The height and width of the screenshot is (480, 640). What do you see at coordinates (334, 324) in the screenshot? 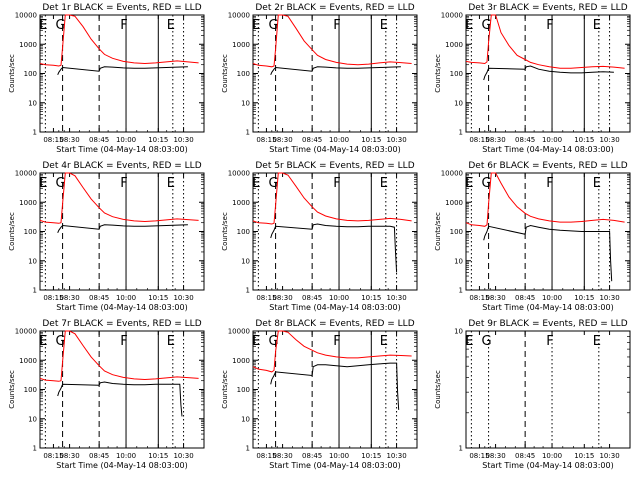
I see `panel-title: Det 8r BLACK = Events, RED = LLD` at bounding box center [334, 324].